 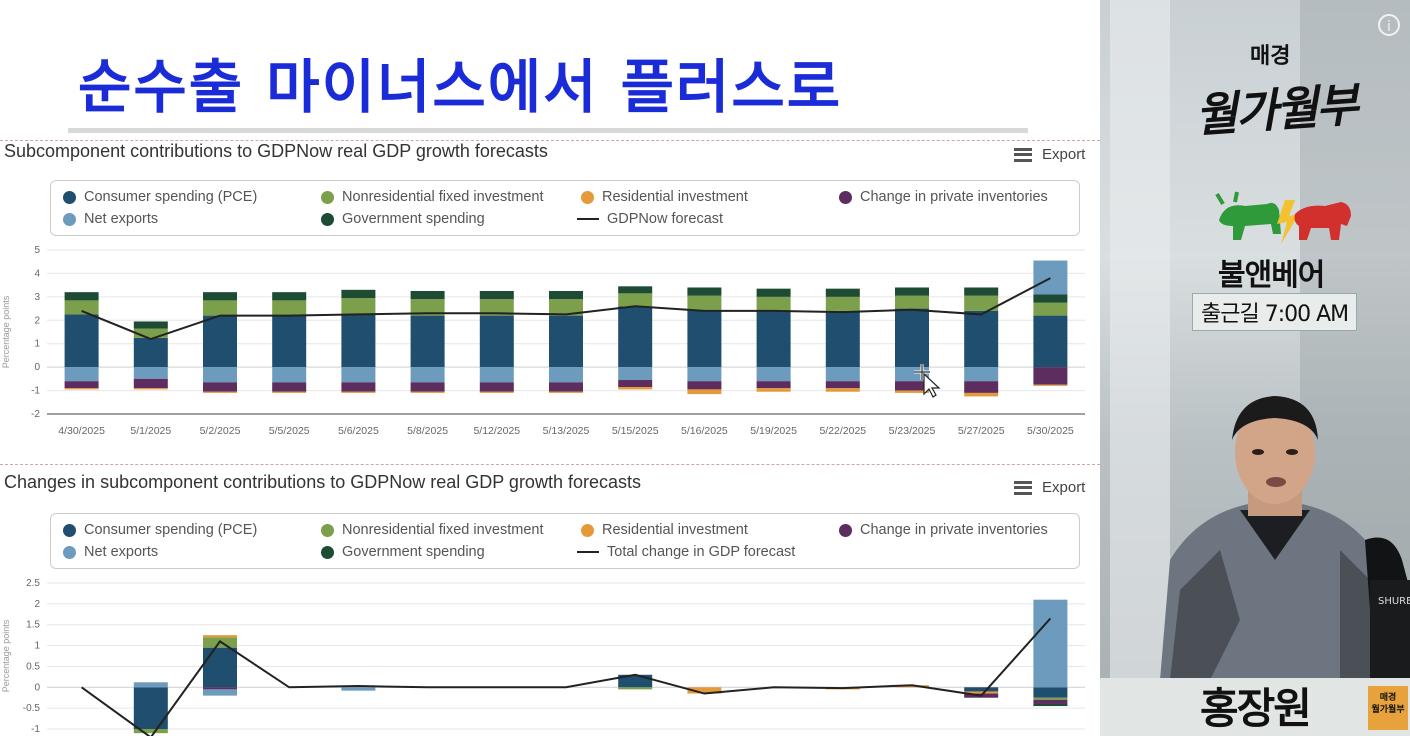 What do you see at coordinates (1389, 25) in the screenshot?
I see `info-icon: i` at bounding box center [1389, 25].